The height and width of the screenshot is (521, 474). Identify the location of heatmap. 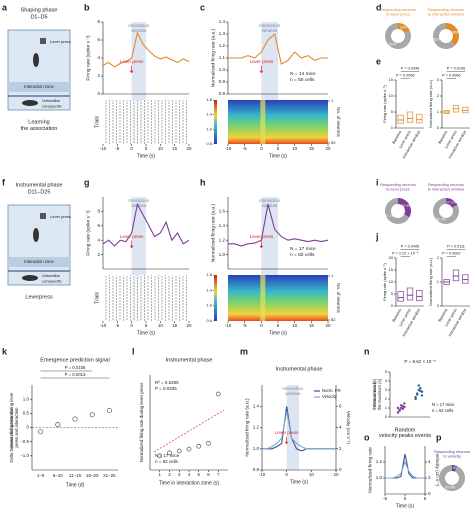
(278, 298).